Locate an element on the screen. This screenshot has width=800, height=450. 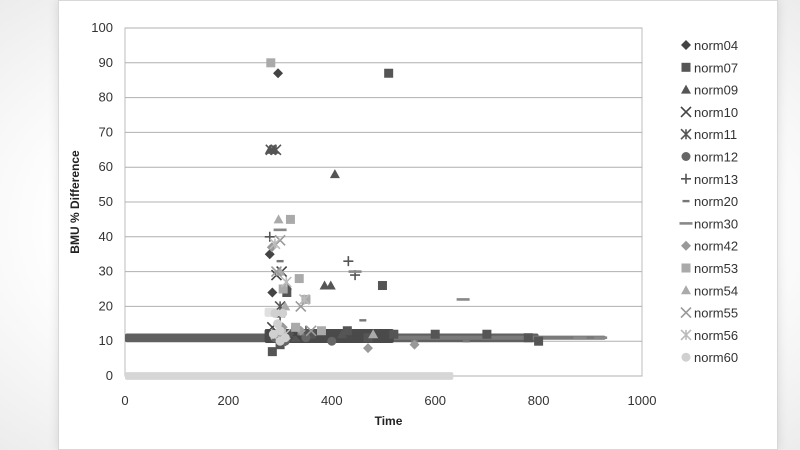
legend-label: norm30 is located at coordinates (716, 223).